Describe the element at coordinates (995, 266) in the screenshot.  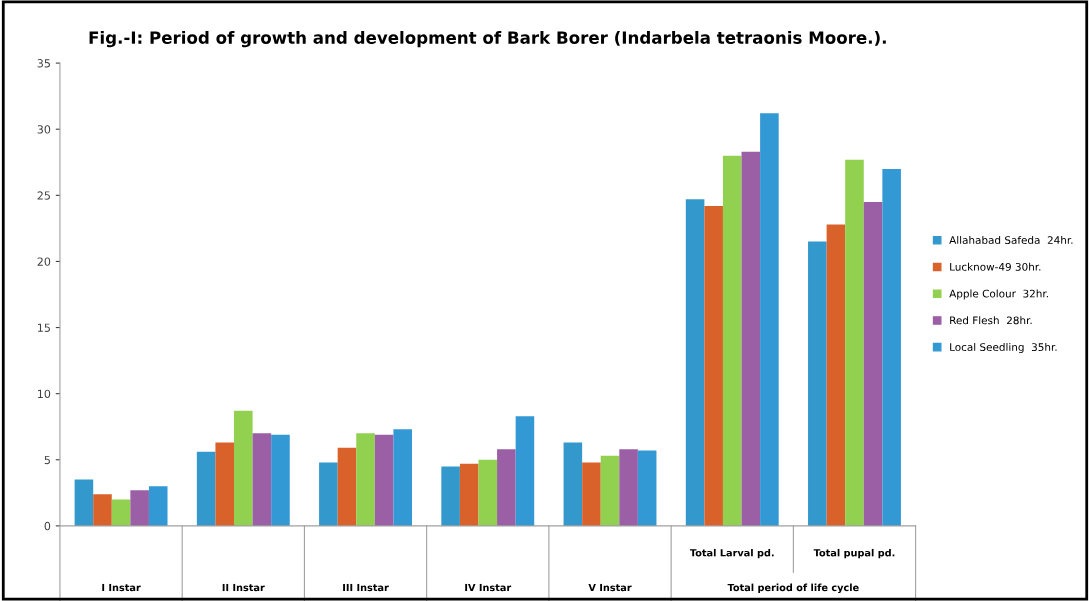
I see `legend-label: Lucknow-49 30hr.` at that location.